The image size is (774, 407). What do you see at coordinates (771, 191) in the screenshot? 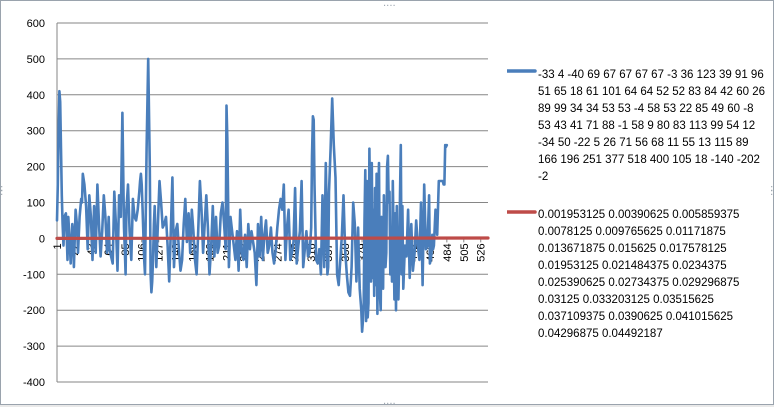
I see `resize-handle-right: ::` at bounding box center [771, 191].